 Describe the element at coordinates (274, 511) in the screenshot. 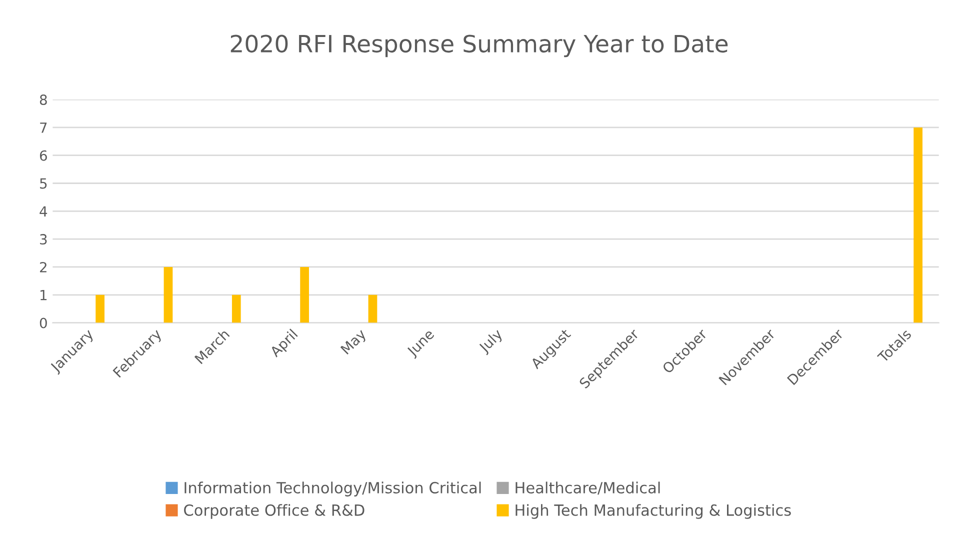

I see `legend-label: Corporate Office & R&D` at that location.